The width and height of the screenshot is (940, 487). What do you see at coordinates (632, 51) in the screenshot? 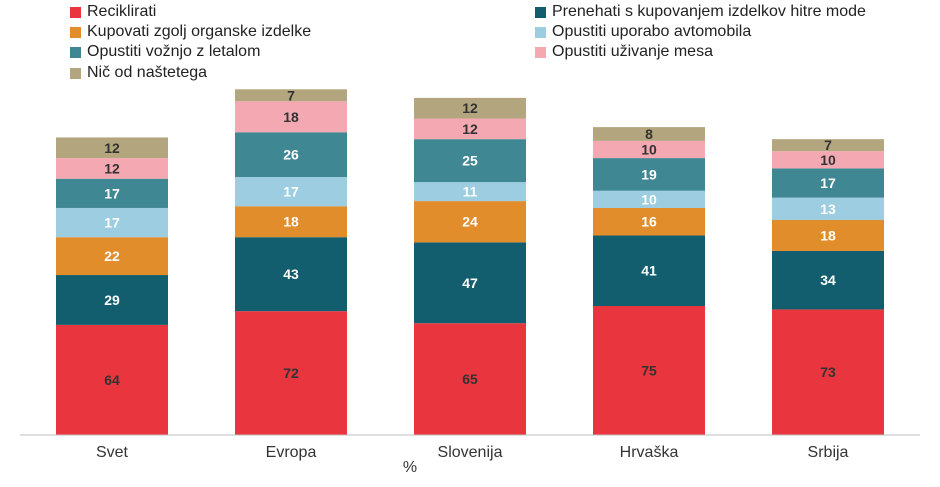
I see `legend-label: Opustiti uživanje mesa` at bounding box center [632, 51].